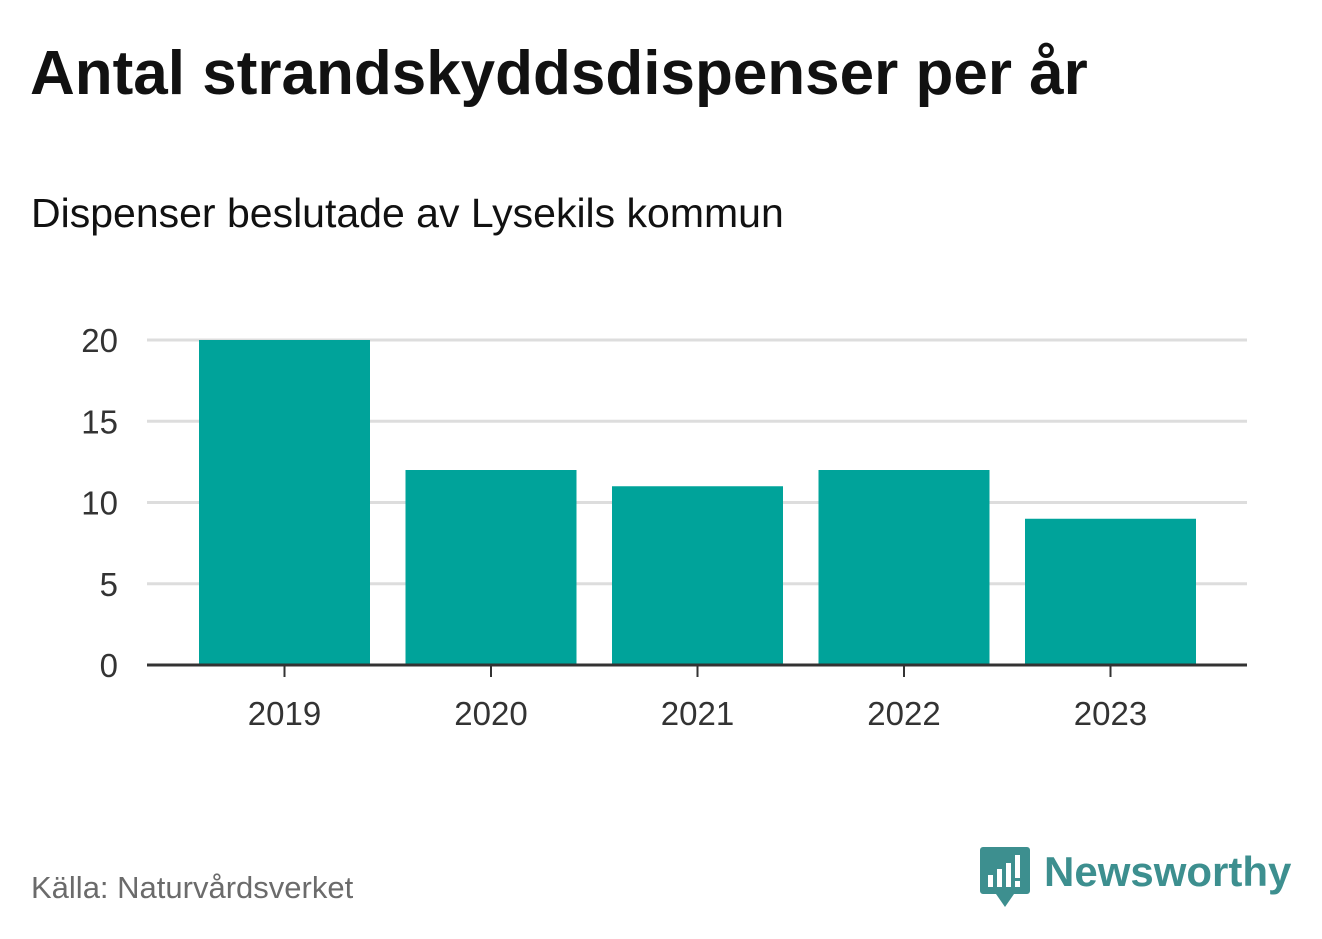 This screenshot has height=939, width=1322. What do you see at coordinates (697, 575) in the screenshot?
I see `bar-2021` at bounding box center [697, 575].